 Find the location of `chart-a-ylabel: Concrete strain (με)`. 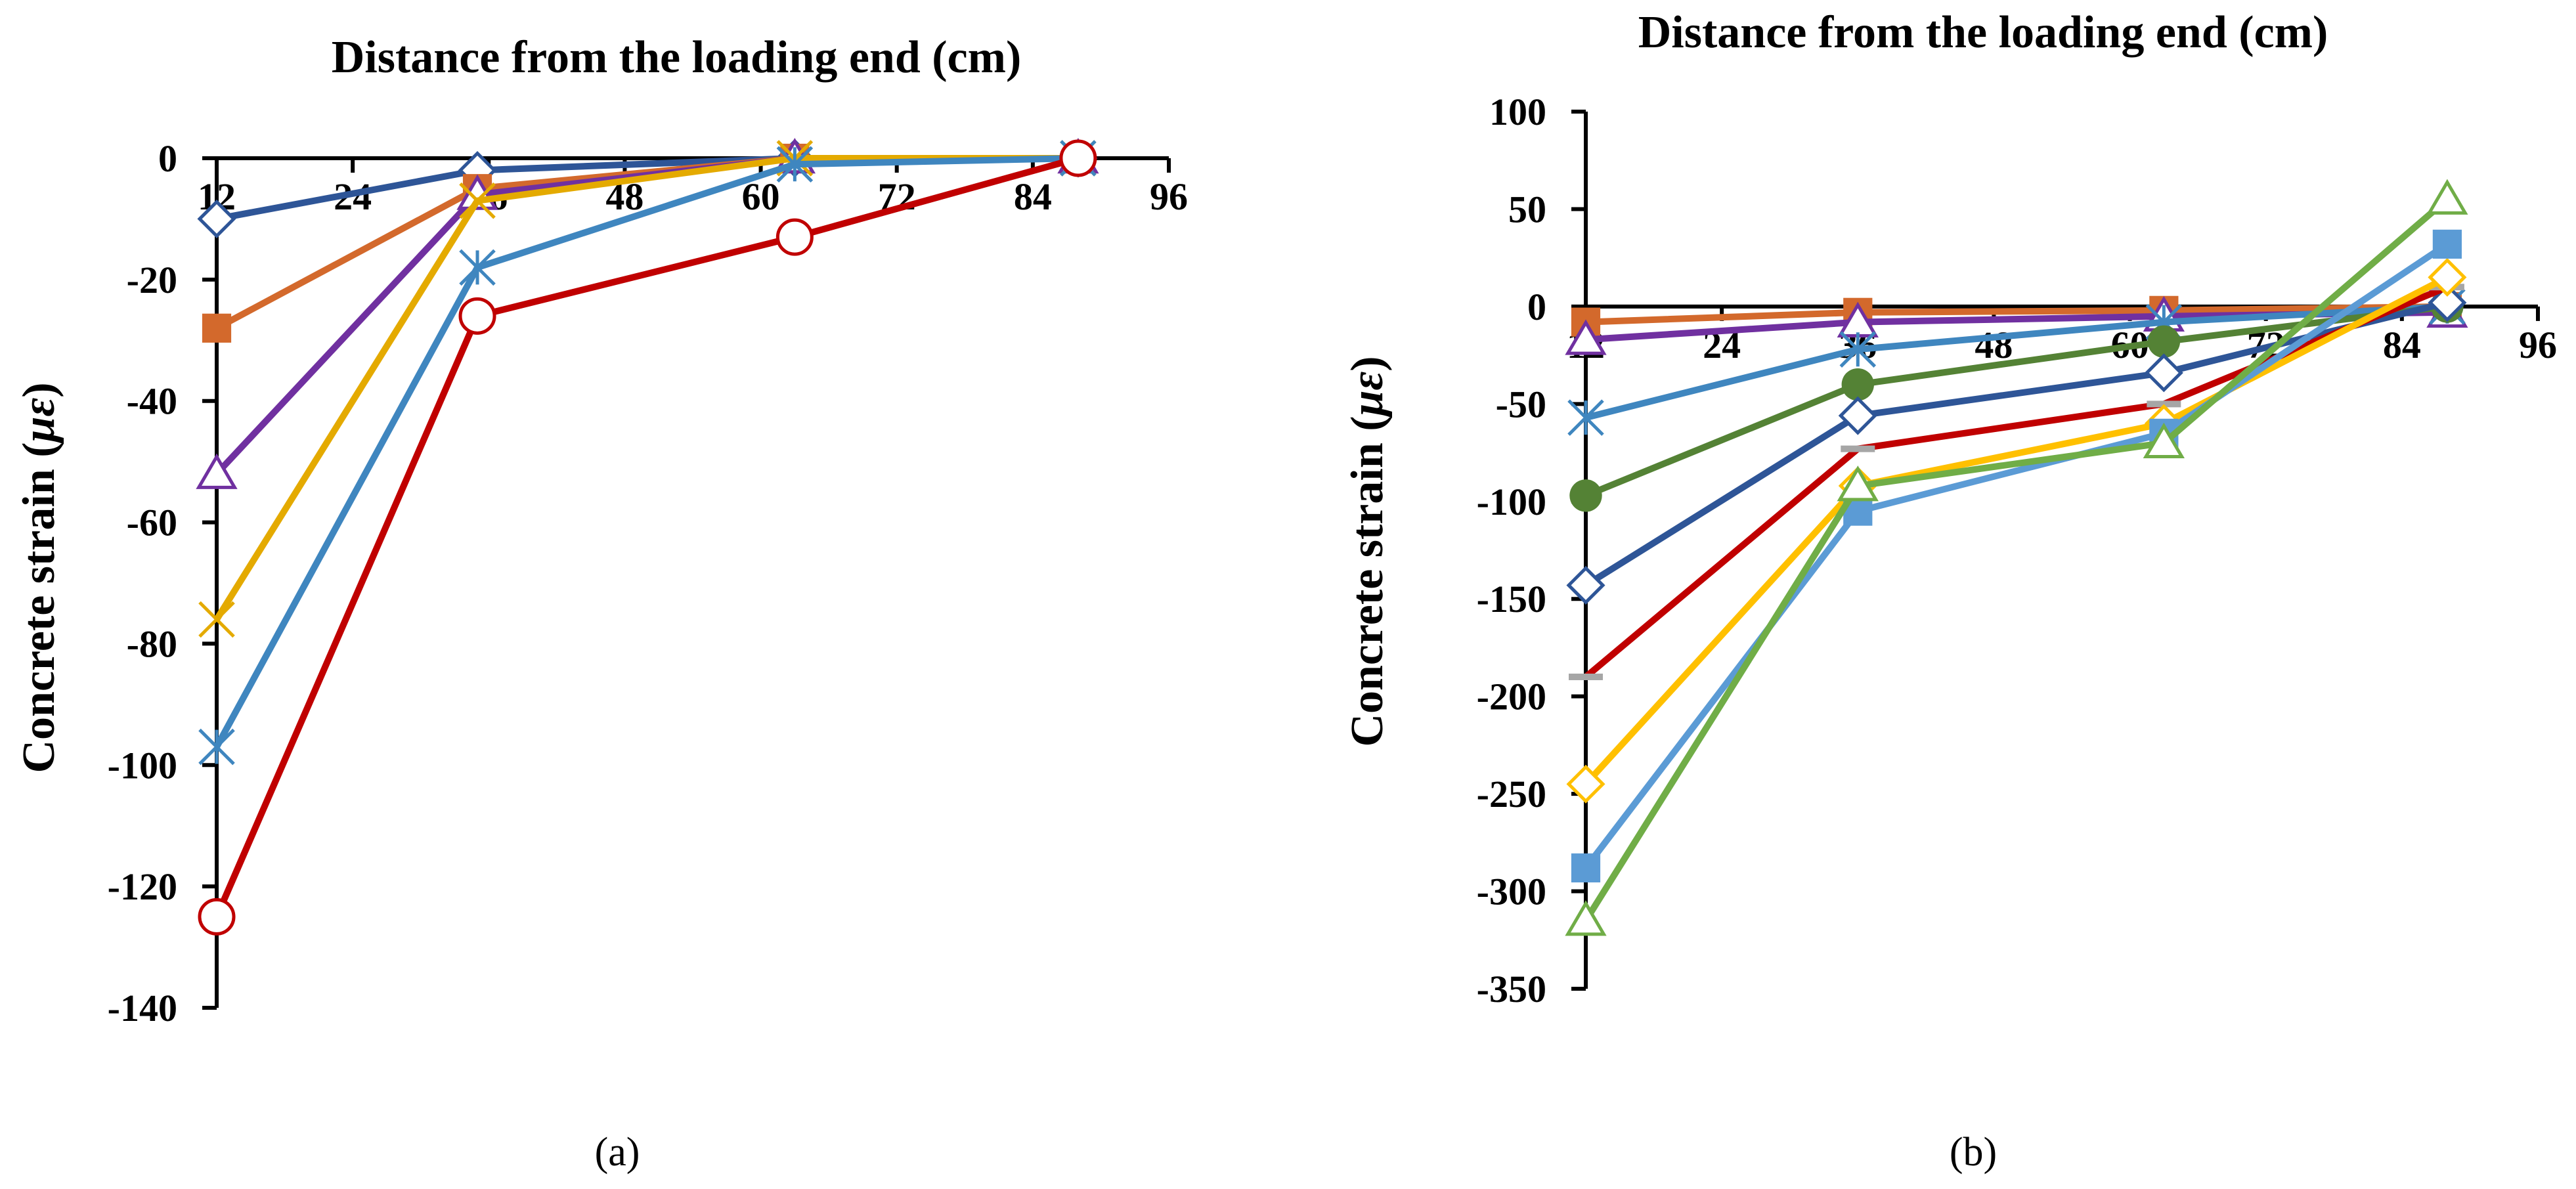

chart-a-ylabel: Concrete strain (με) is located at coordinates (39, 578).